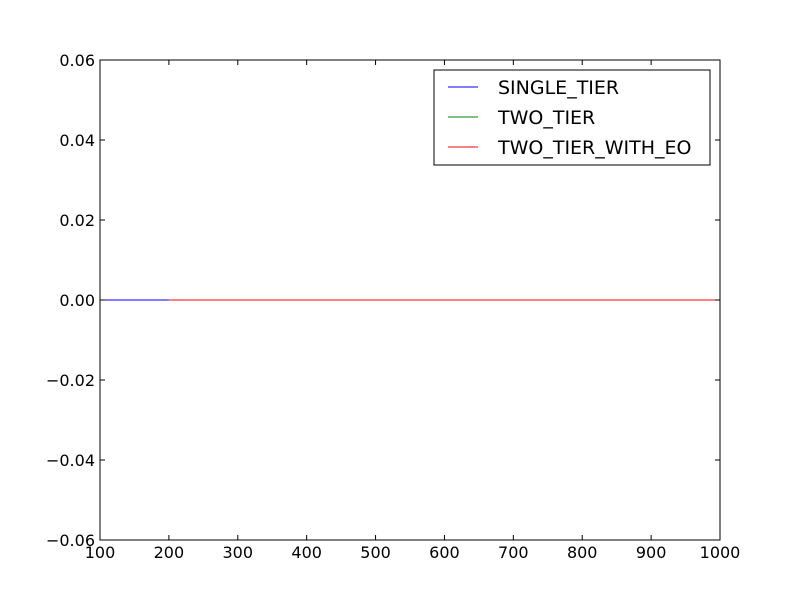  Describe the element at coordinates (77, 300) in the screenshot. I see `y-tick-label: 0.00` at that location.